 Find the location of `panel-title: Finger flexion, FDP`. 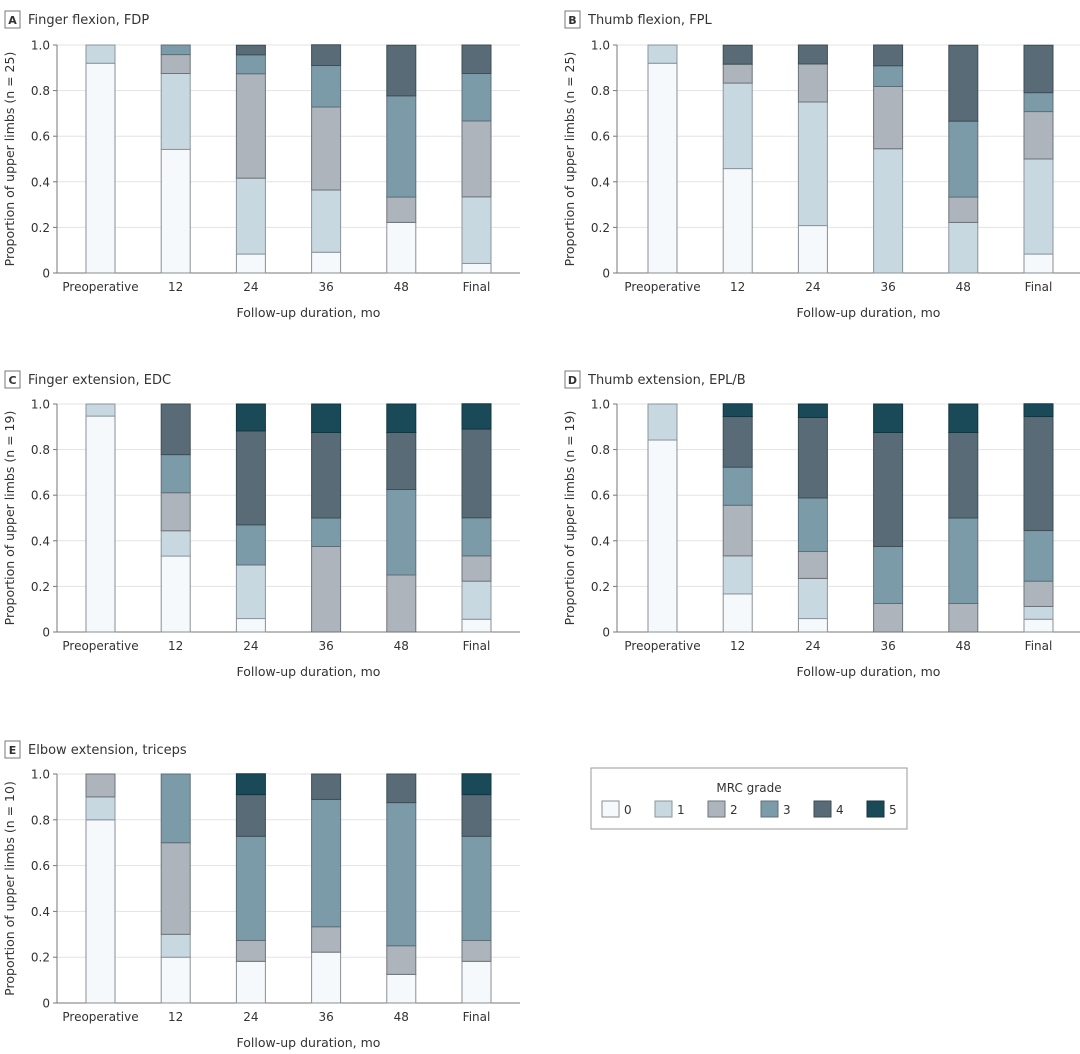

panel-title: Finger flexion, FDP is located at coordinates (88, 20).